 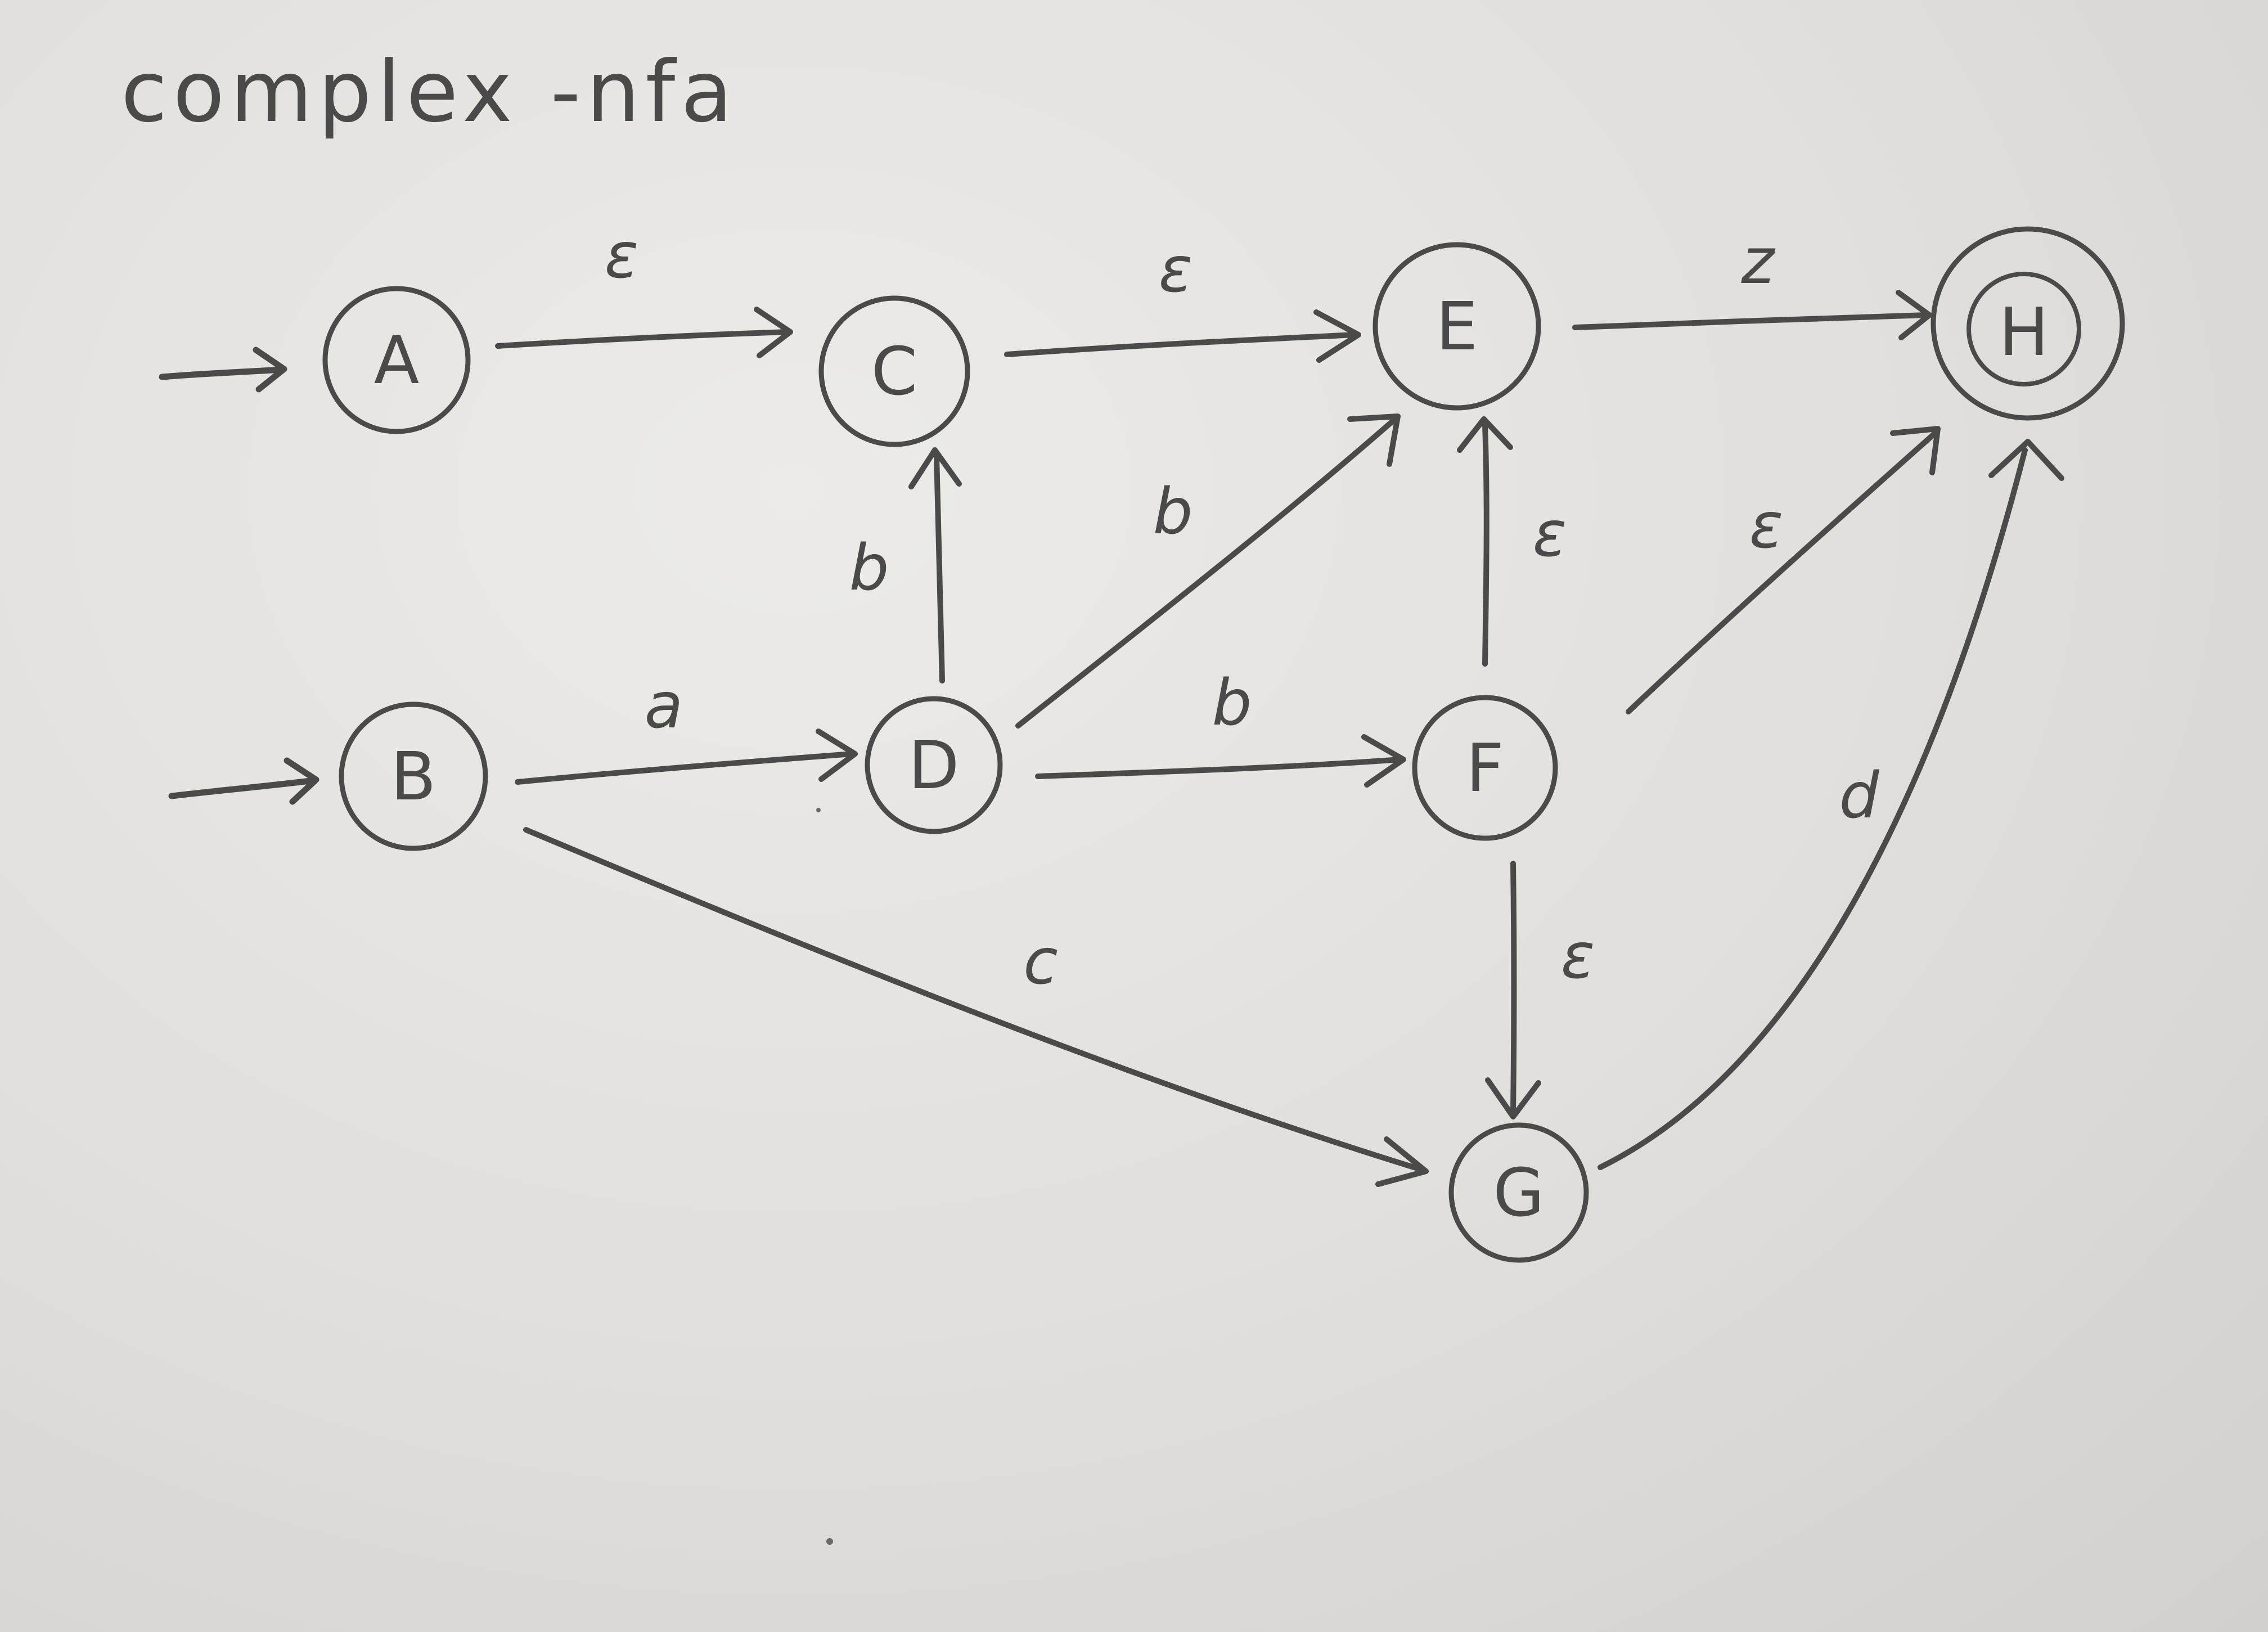 I want to click on state-G: G, so click(x=1518, y=1192).